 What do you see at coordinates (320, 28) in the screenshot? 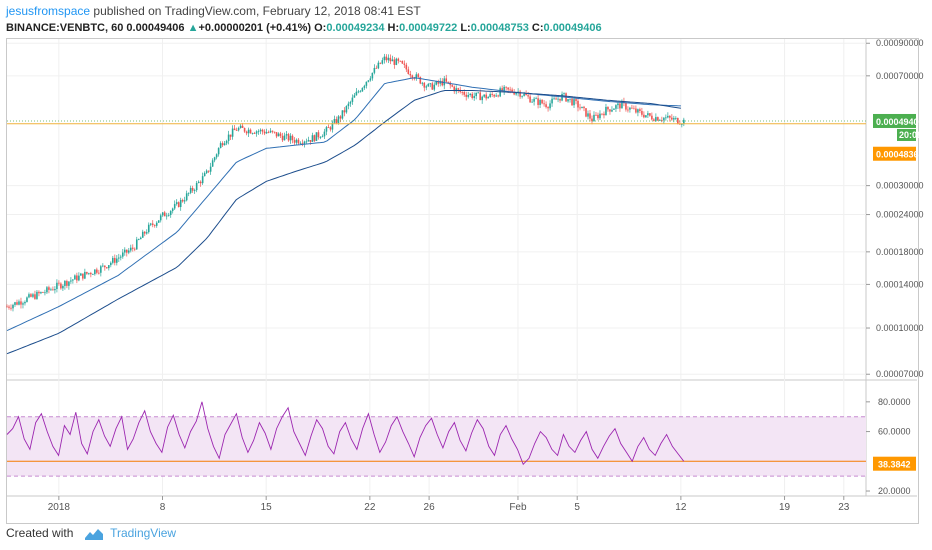
I see `open-label: O:` at bounding box center [320, 28].